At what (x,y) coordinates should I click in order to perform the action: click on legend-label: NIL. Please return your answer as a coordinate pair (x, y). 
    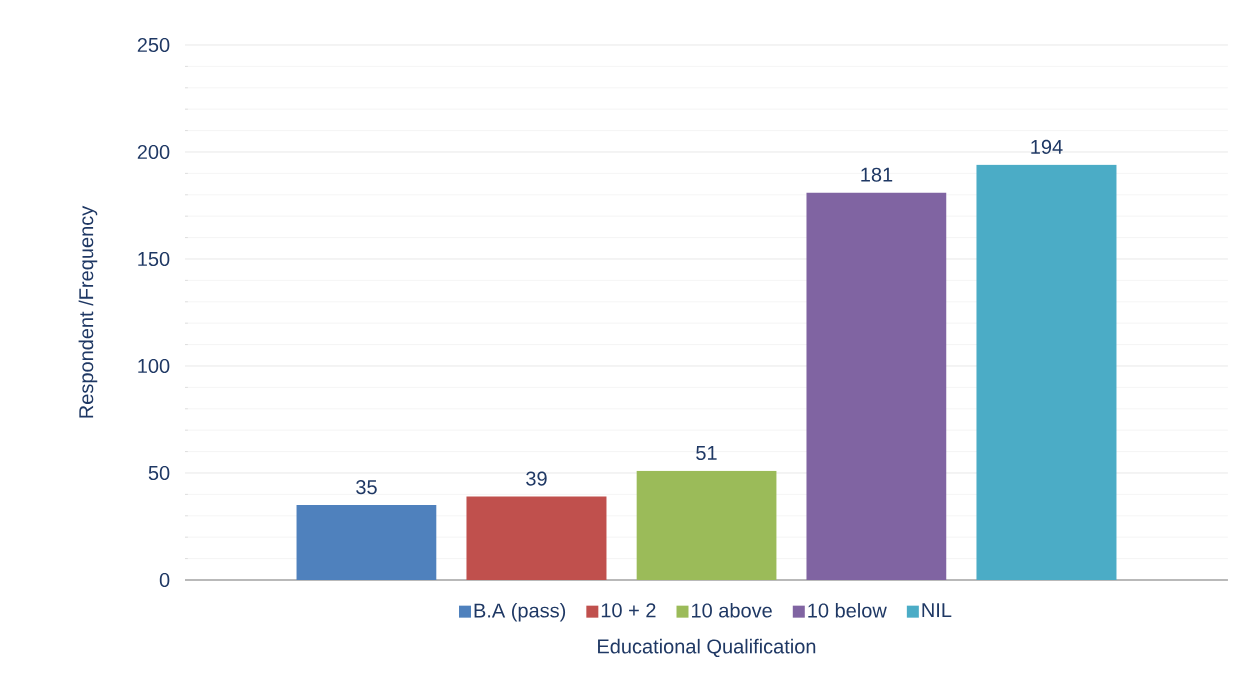
    Looking at the image, I should click on (937, 610).